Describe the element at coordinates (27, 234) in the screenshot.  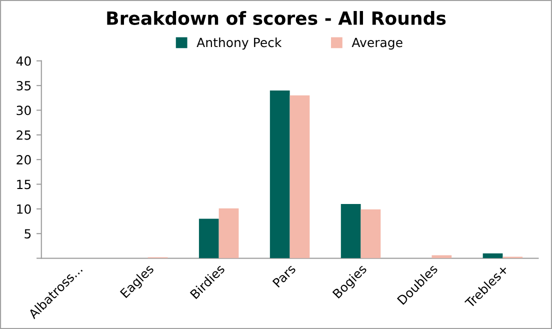
I see `y-tick-label: 5` at that location.